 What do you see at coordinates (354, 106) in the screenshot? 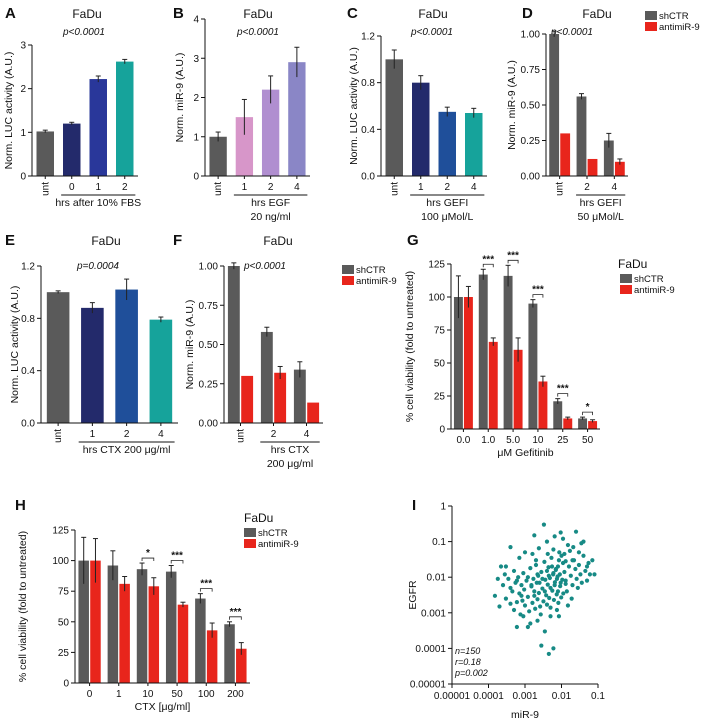
I see `y-axis-label: Norm. LUC activity (A.U.)` at bounding box center [354, 106].